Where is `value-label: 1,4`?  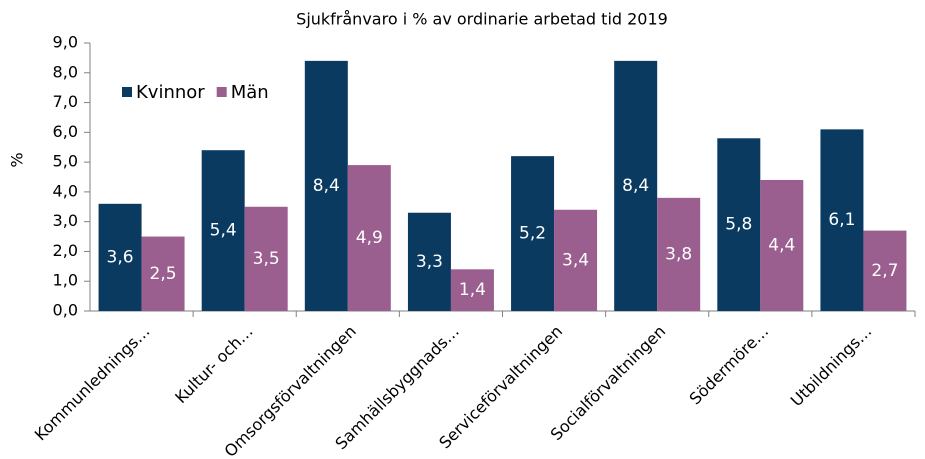 value-label: 1,4 is located at coordinates (472, 290).